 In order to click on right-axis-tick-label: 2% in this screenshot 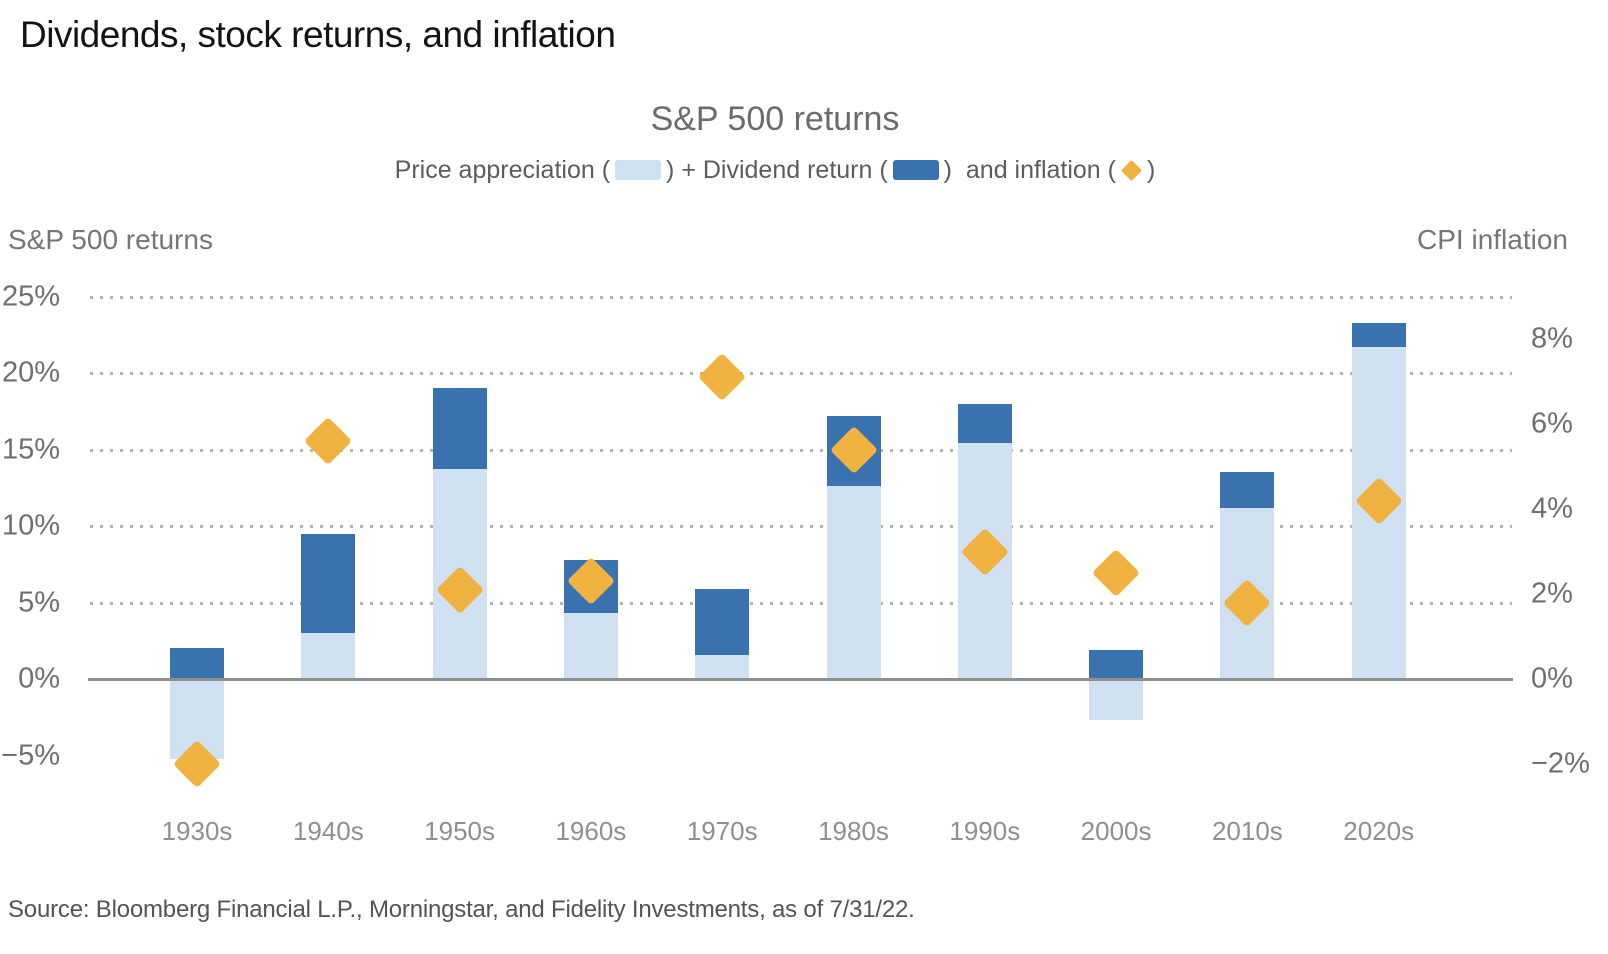, I will do `click(1552, 593)`.